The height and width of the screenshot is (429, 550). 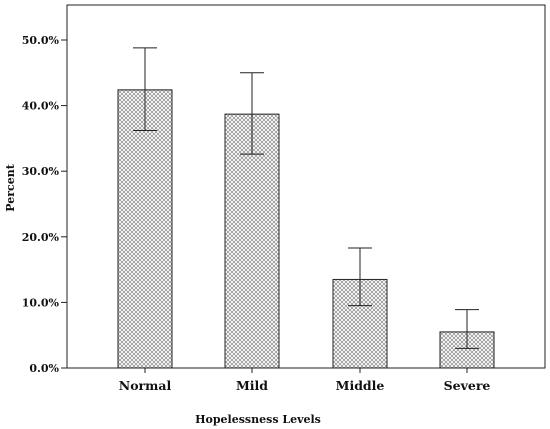 What do you see at coordinates (41, 40) in the screenshot?
I see `y-tick-label: 50.0%` at bounding box center [41, 40].